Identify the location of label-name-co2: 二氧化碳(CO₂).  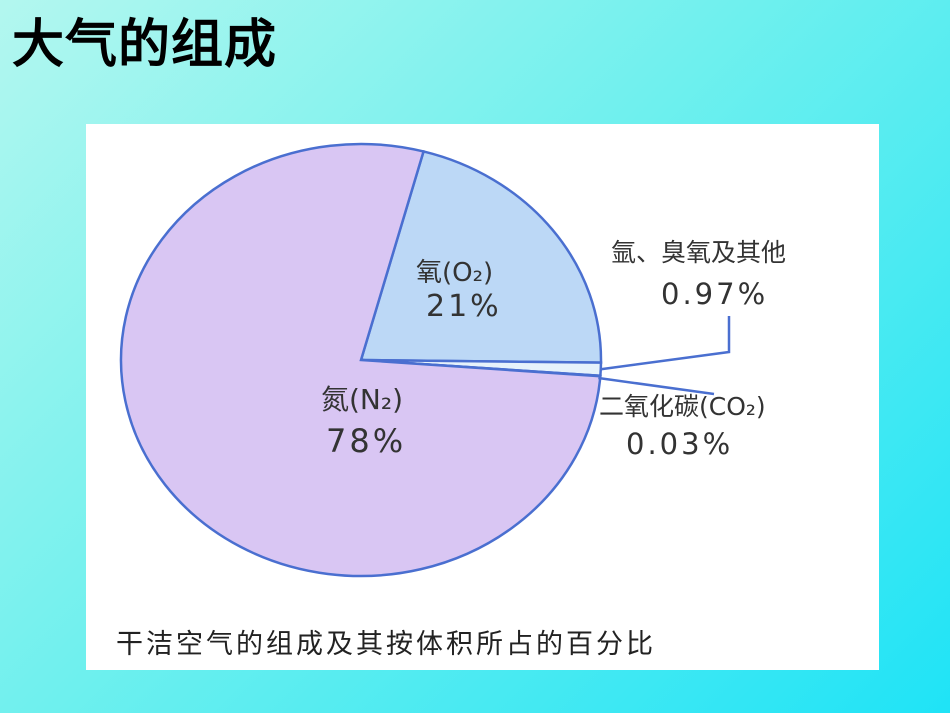
(682, 406).